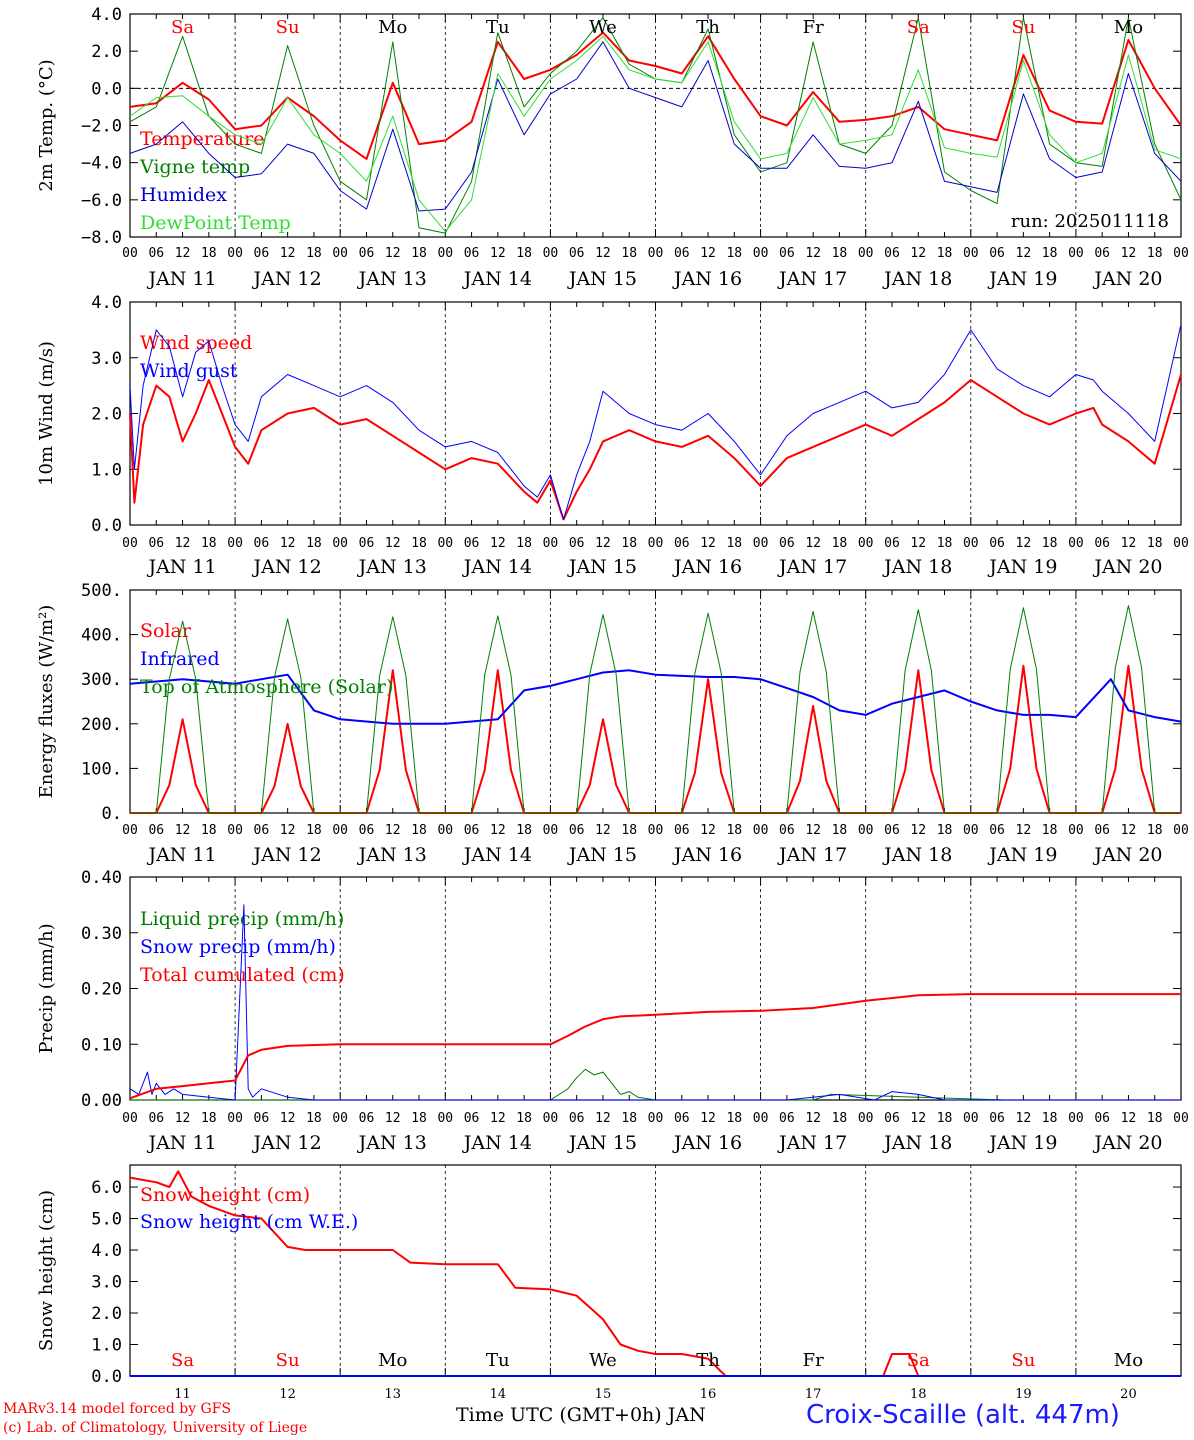 The width and height of the screenshot is (1194, 1440). I want to click on y-tick-label: 200., so click(101, 725).